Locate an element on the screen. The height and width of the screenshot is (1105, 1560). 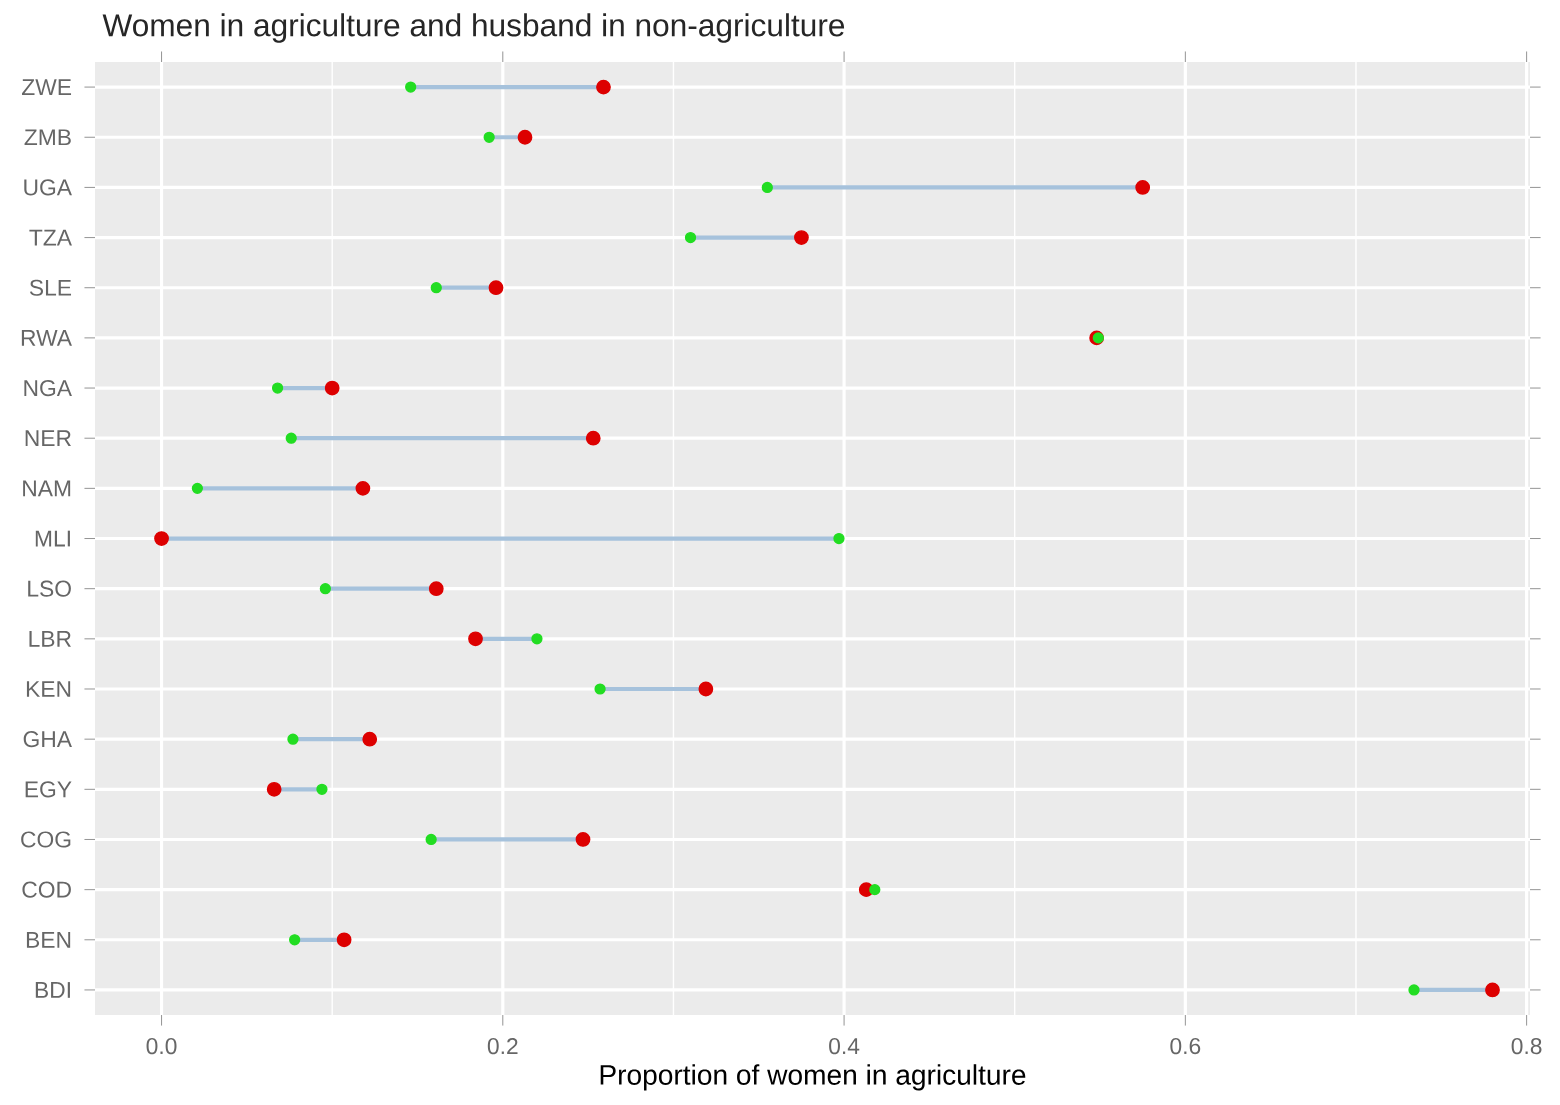
y-tick-label: COD is located at coordinates (46, 889).